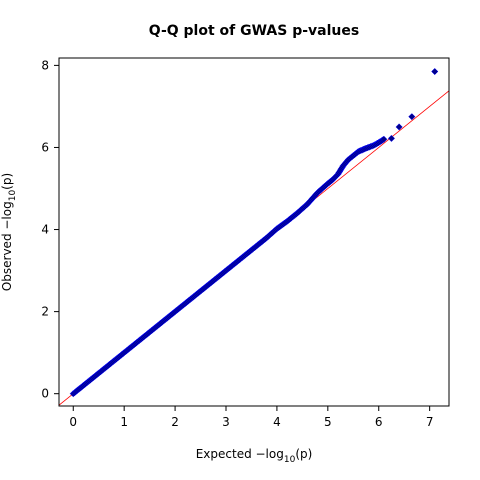 The image size is (480, 480). Describe the element at coordinates (45, 230) in the screenshot. I see `y-tick-label: 4` at that location.